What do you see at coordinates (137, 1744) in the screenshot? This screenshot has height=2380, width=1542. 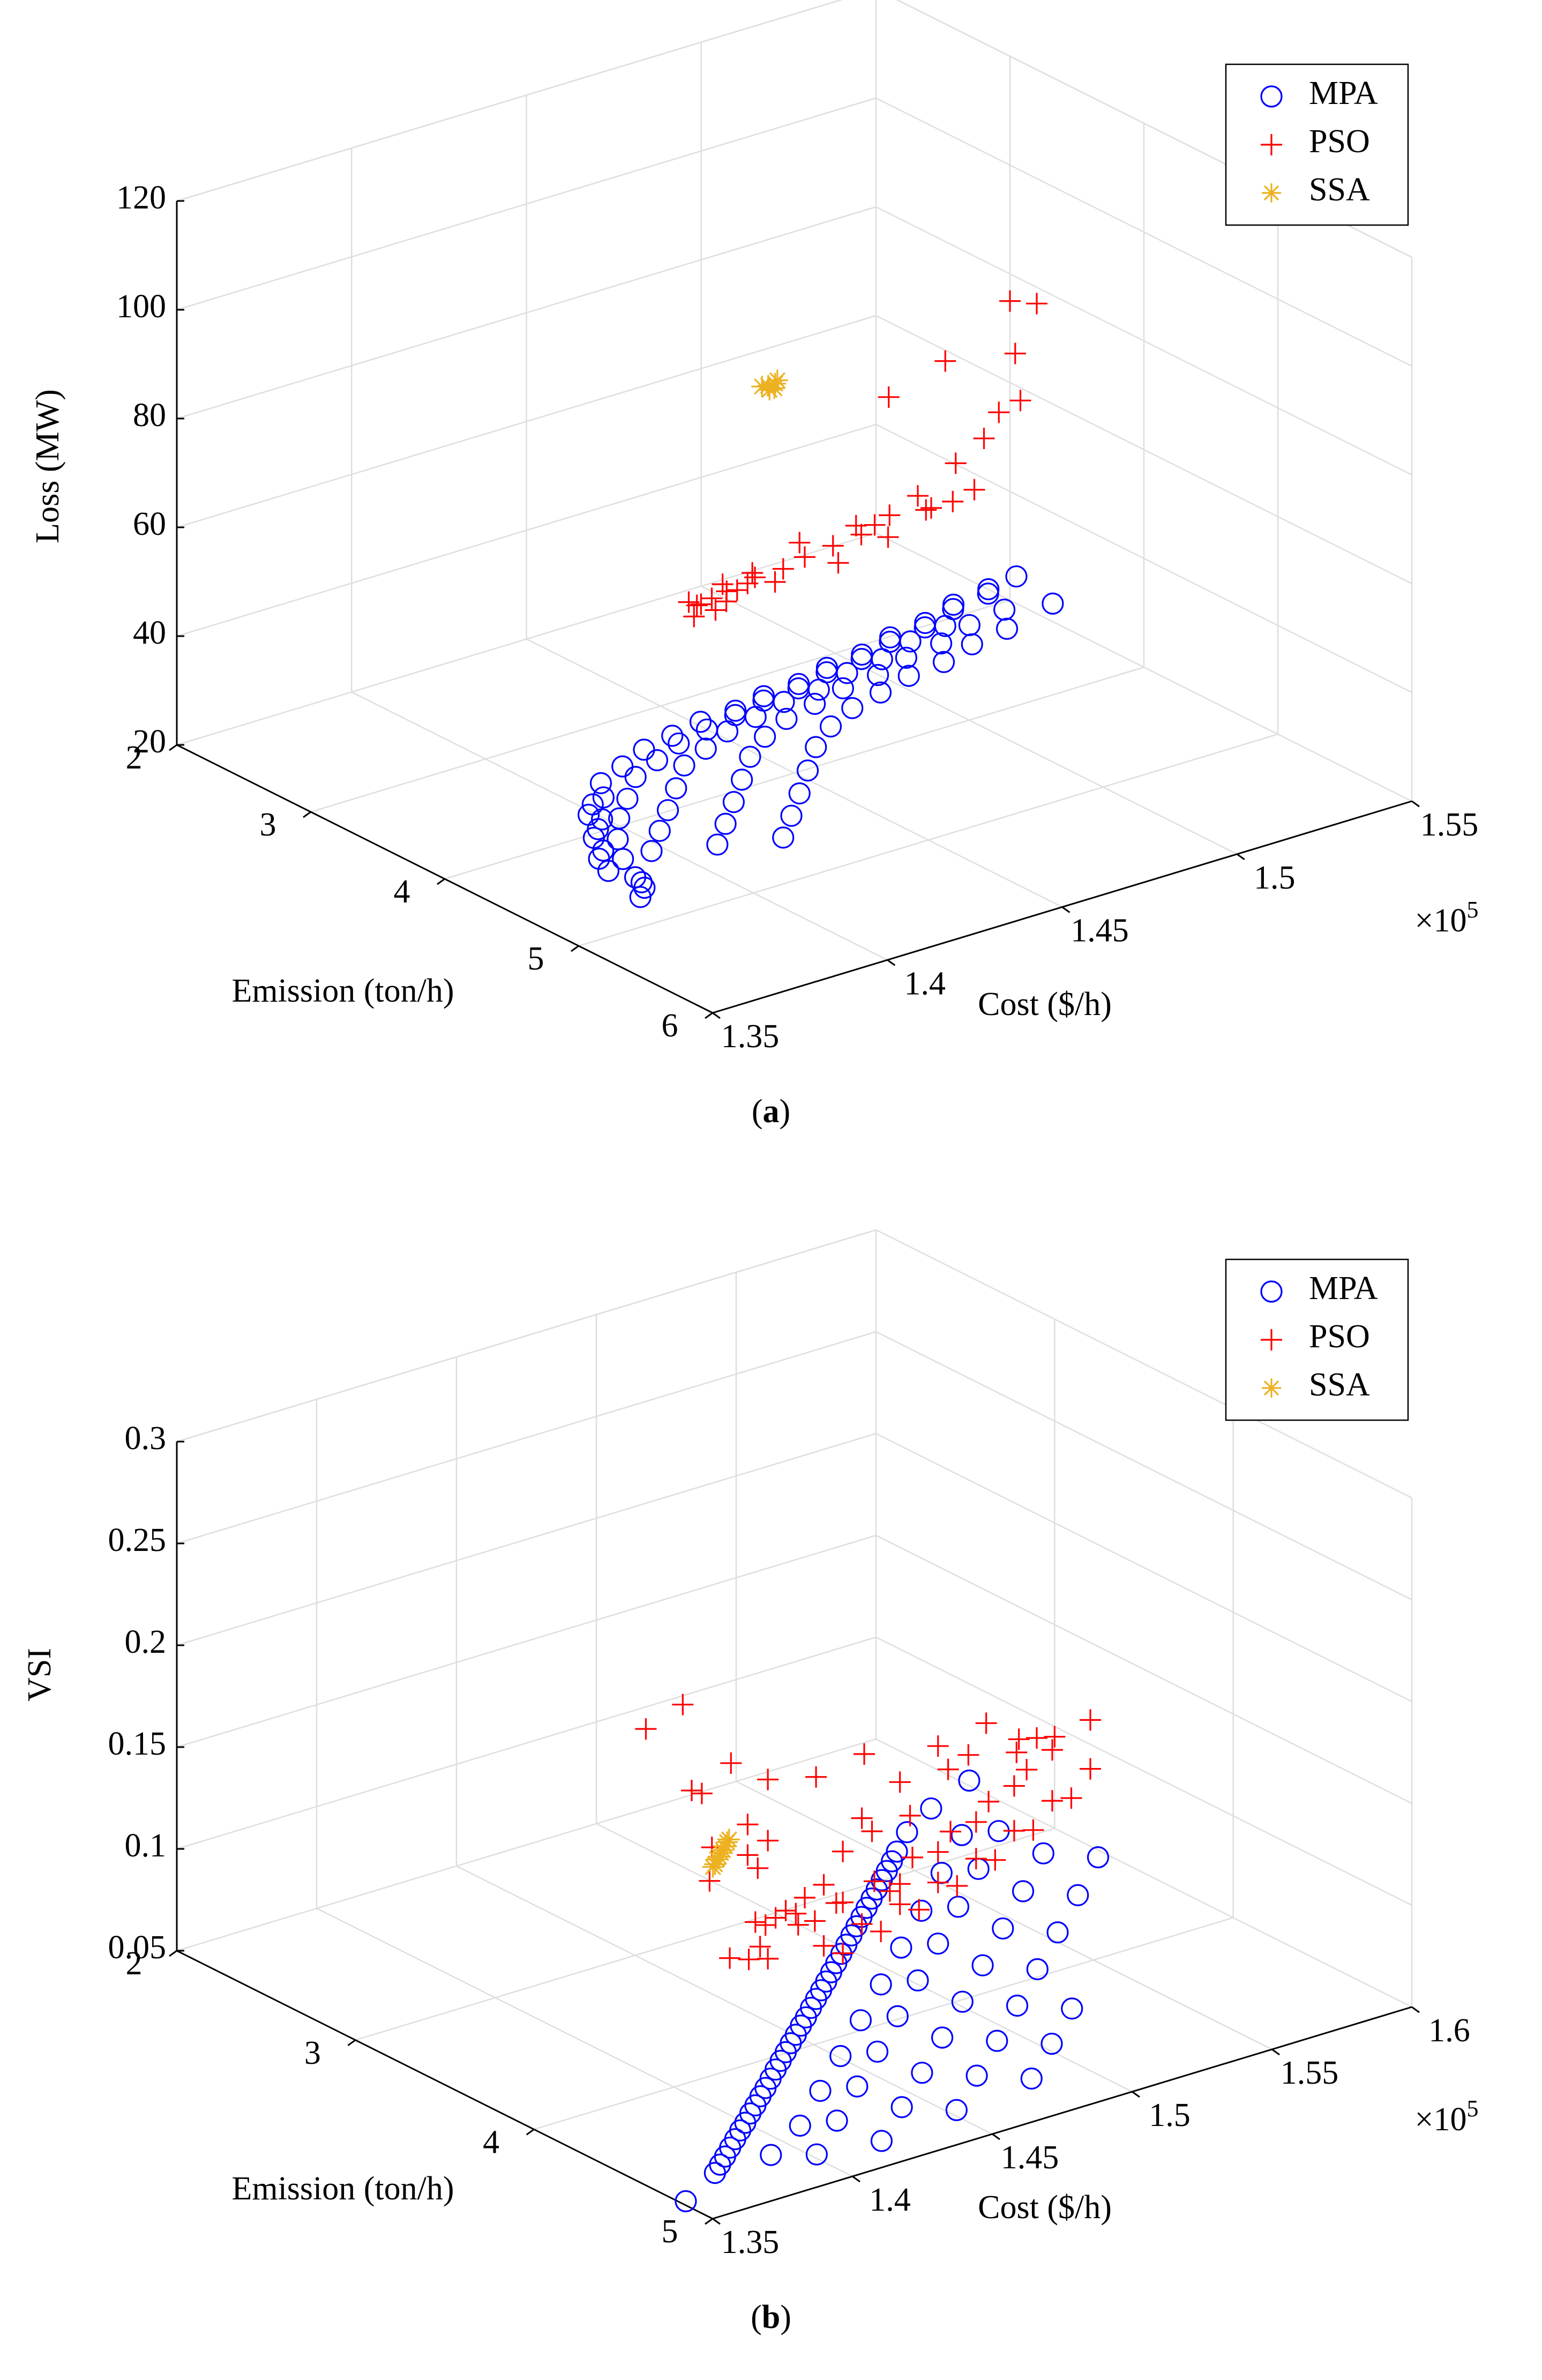 I see `z-tick-label: 0.15` at bounding box center [137, 1744].